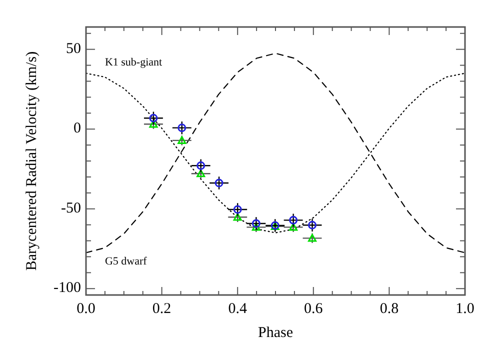  I want to click on x-tick-label: 0.4, so click(238, 309).